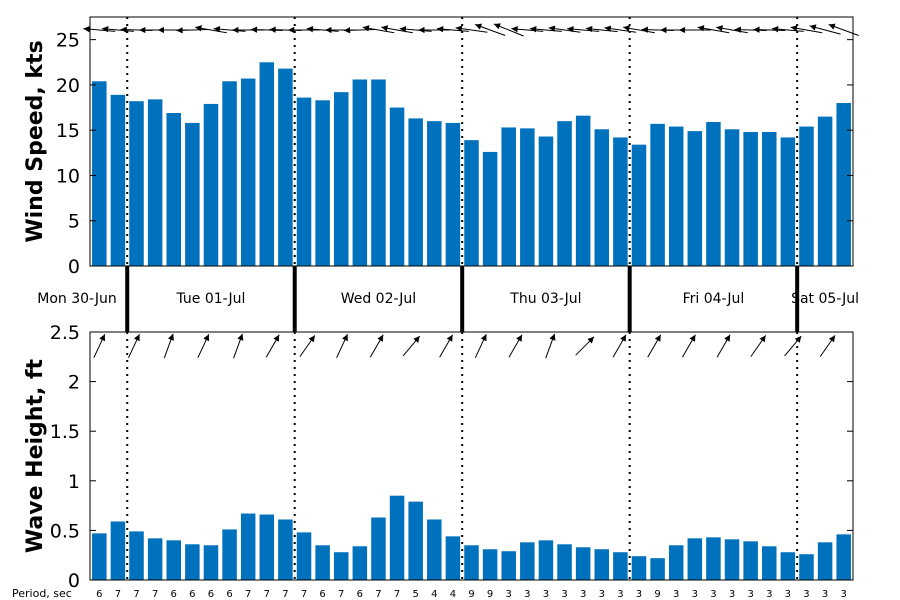 The width and height of the screenshot is (900, 600). Describe the element at coordinates (68, 86) in the screenshot. I see `wind-ytick-label: 20` at that location.